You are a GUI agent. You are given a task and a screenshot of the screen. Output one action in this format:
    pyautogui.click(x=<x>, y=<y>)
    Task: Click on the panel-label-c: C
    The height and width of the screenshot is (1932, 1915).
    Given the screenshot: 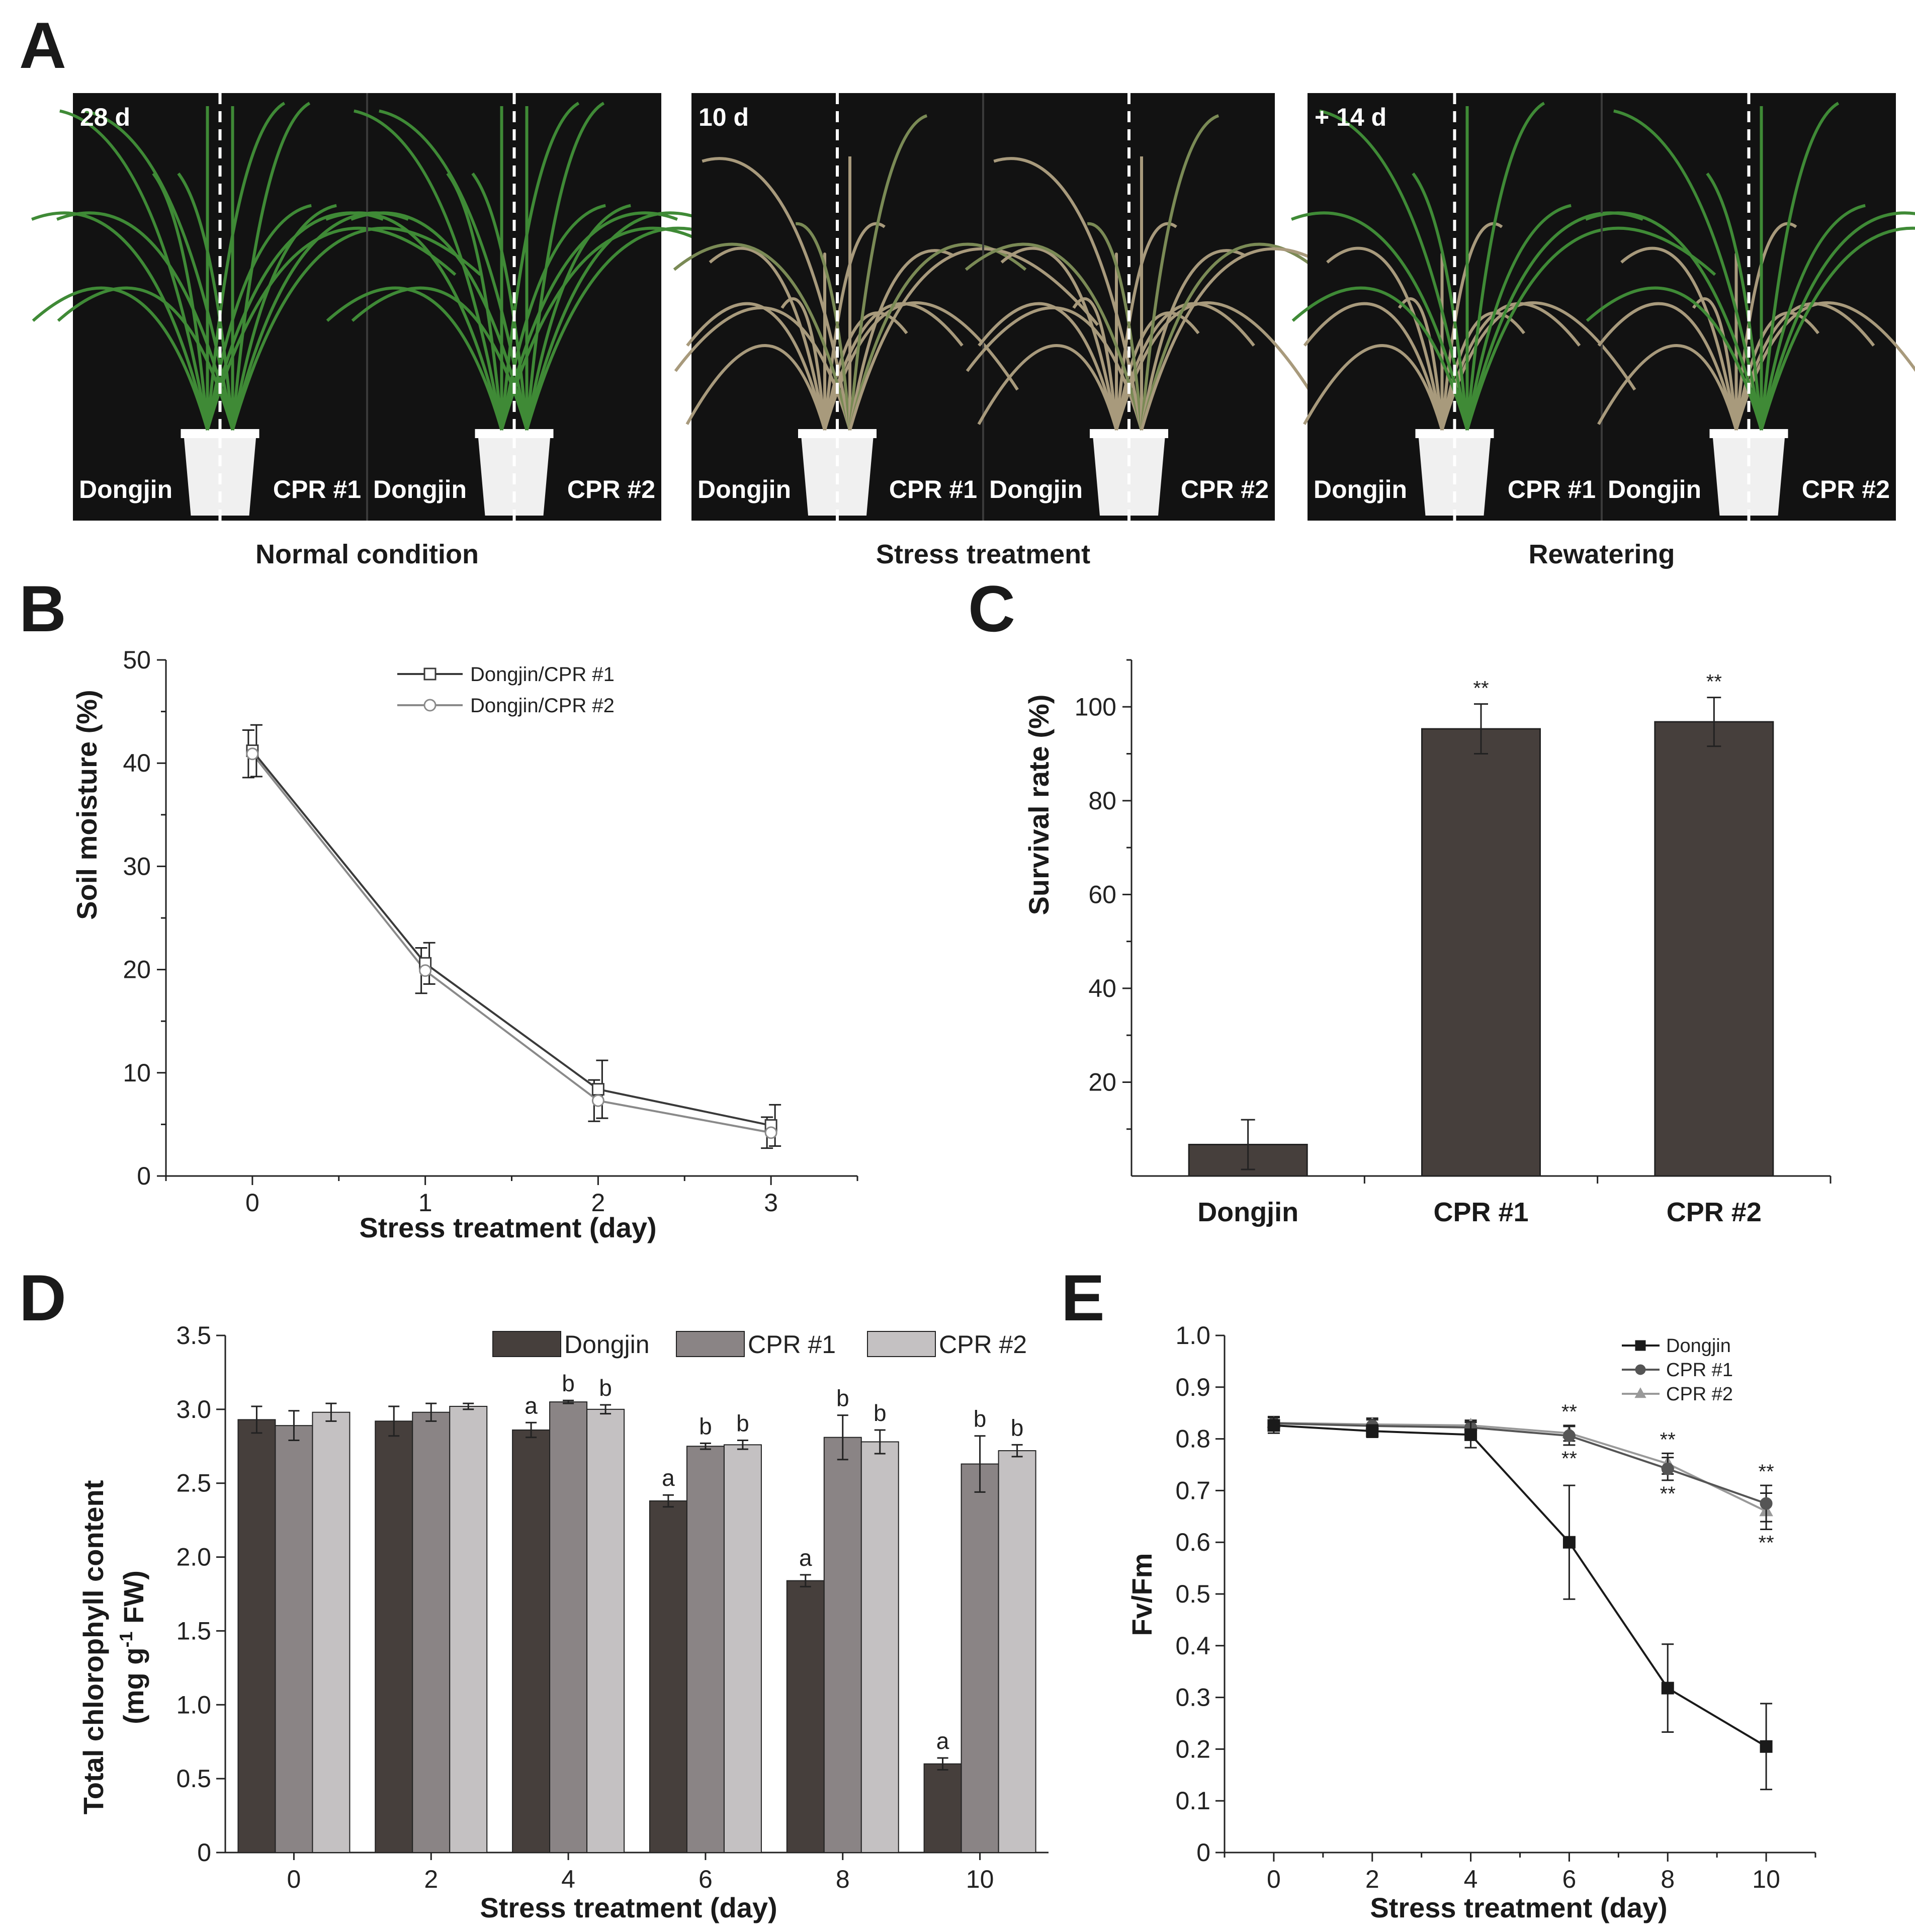 What is the action you would take?
    pyautogui.click(x=991, y=608)
    